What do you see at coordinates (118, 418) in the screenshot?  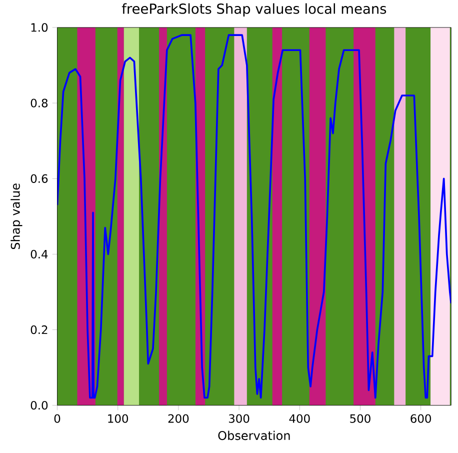 I see `x-tick-label: 100` at bounding box center [118, 418].